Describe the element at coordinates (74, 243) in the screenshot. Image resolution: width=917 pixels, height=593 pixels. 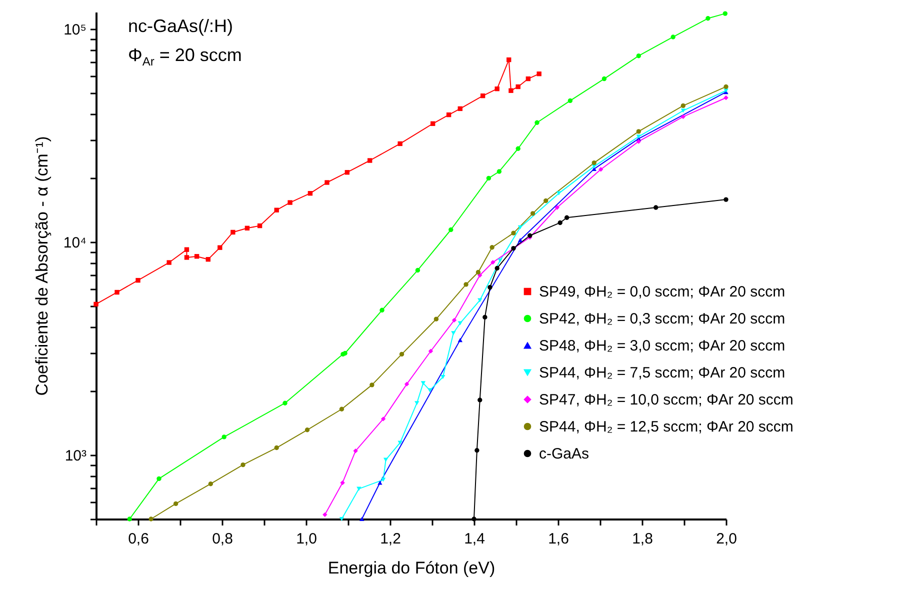
I see `y-tick-label: 10⁴` at that location.